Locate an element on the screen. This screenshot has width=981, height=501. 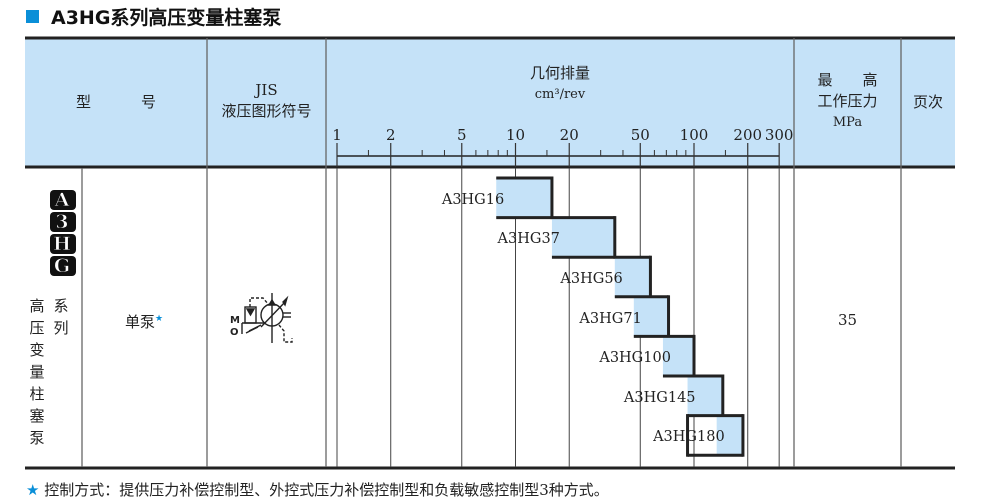
hydraulic-symbol-icon is located at coordinates (267, 318).